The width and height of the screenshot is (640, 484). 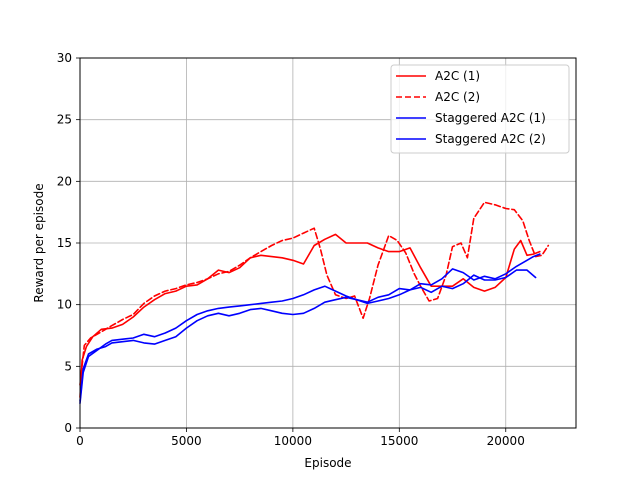 What do you see at coordinates (64, 305) in the screenshot?
I see `y-tick-label: 10` at bounding box center [64, 305].